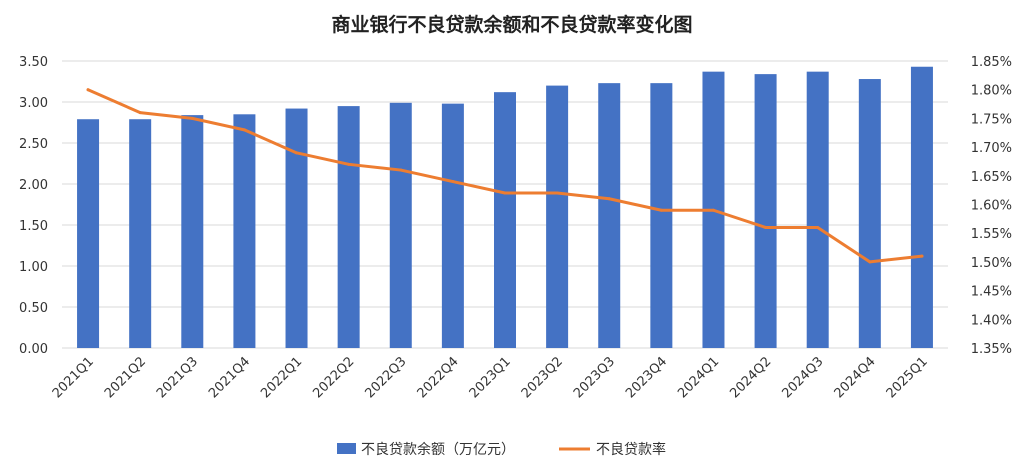 This screenshot has width=1024, height=476. What do you see at coordinates (33, 349) in the screenshot?
I see `left-tick-label: 0.00` at bounding box center [33, 349].